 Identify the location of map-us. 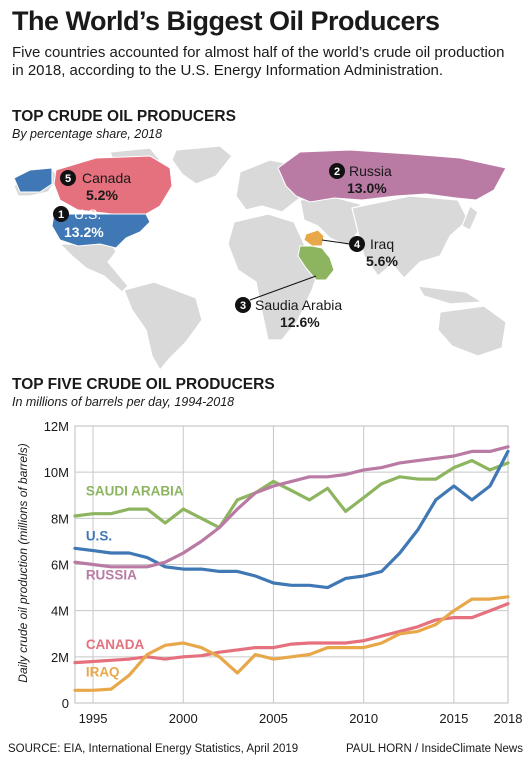
(101, 231).